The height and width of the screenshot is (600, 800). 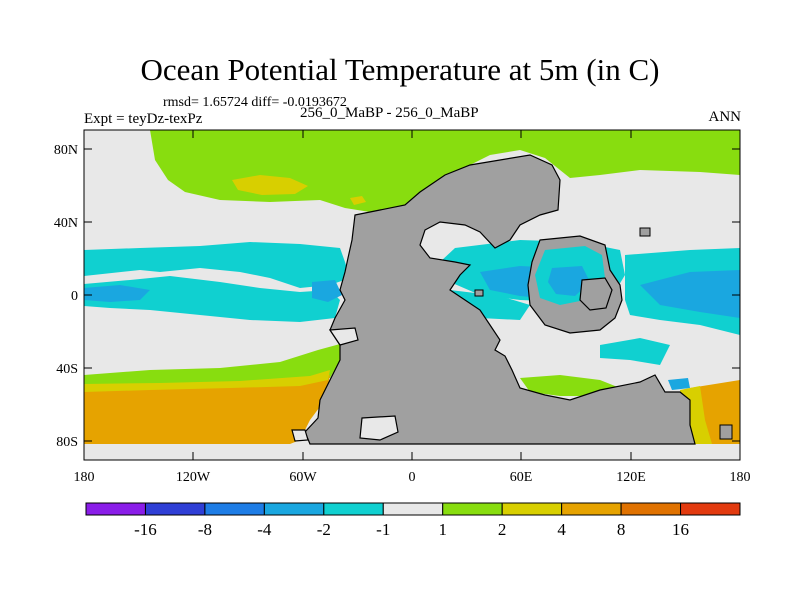 I want to click on indian-ocean-blue-overlay, so click(x=569, y=281).